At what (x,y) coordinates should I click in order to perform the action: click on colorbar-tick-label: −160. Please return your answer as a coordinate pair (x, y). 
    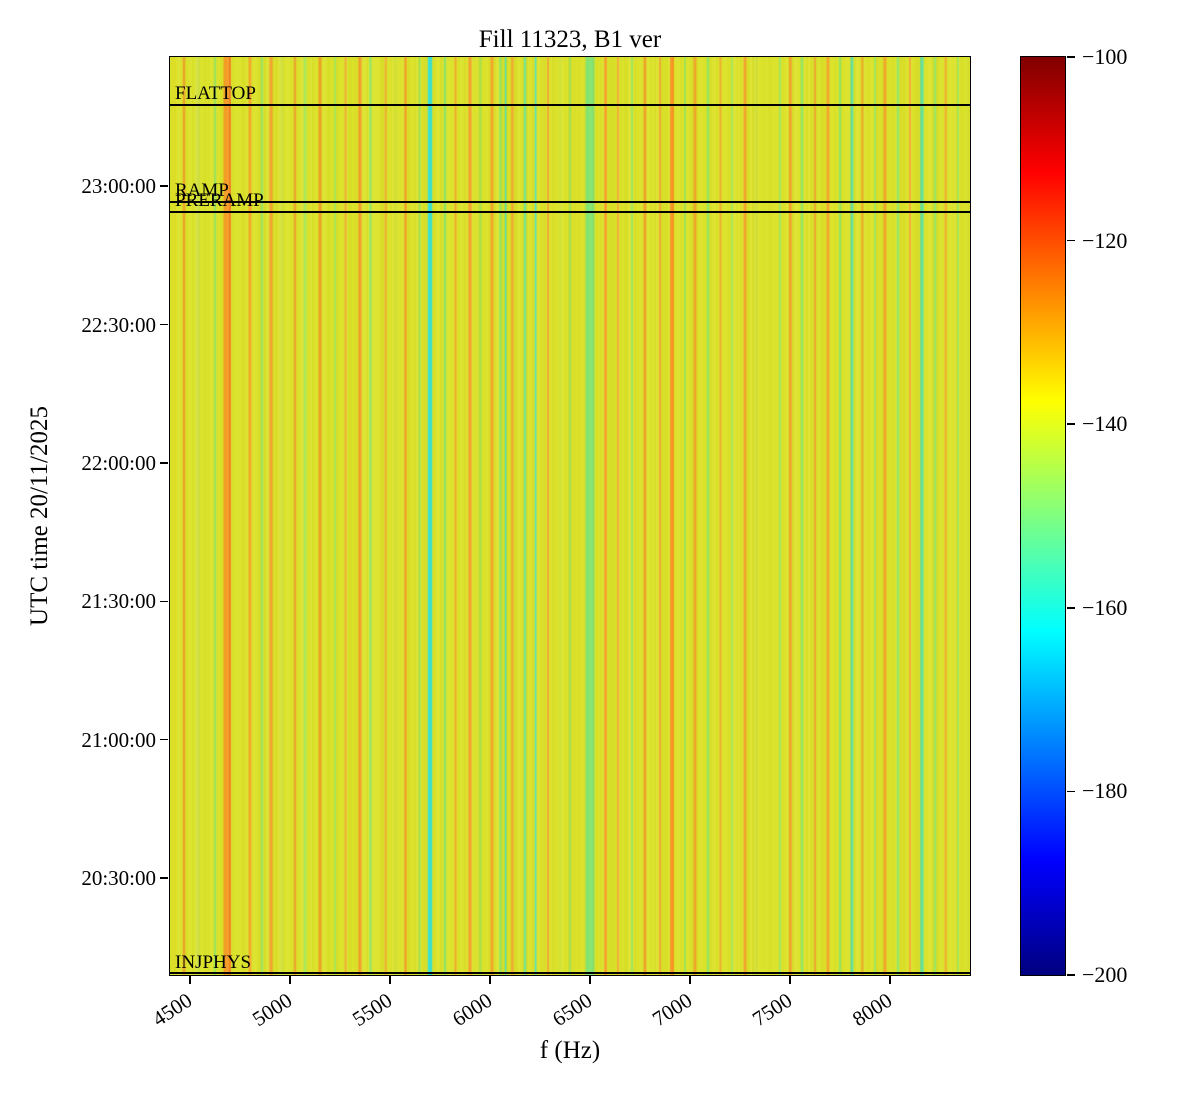
    Looking at the image, I should click on (1105, 607).